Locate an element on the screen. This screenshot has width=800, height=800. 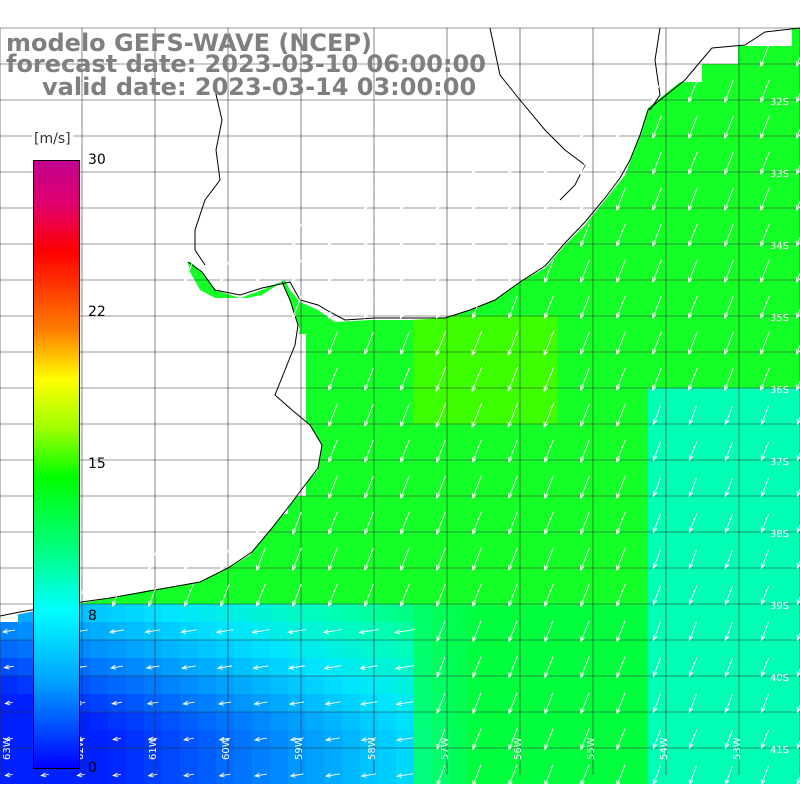
colorbar-tick: 8 is located at coordinates (92, 616).